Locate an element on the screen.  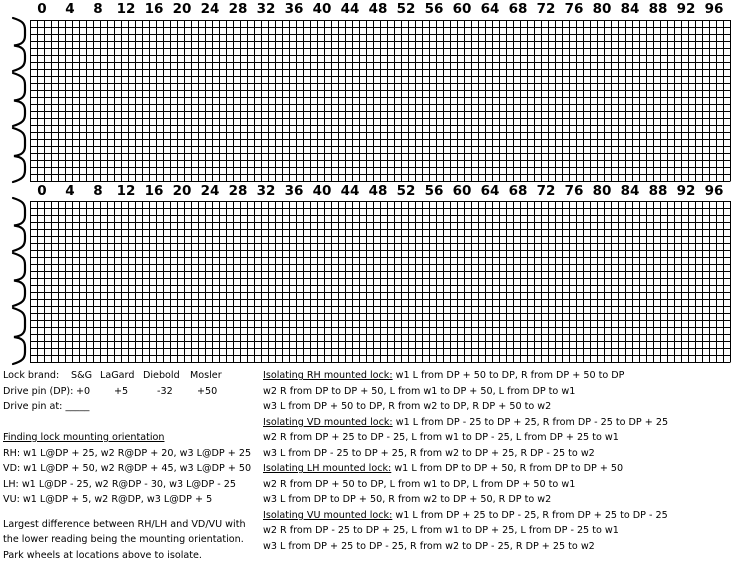
finding-heading-text: Finding lock mounting orientation is located at coordinates (84, 437).